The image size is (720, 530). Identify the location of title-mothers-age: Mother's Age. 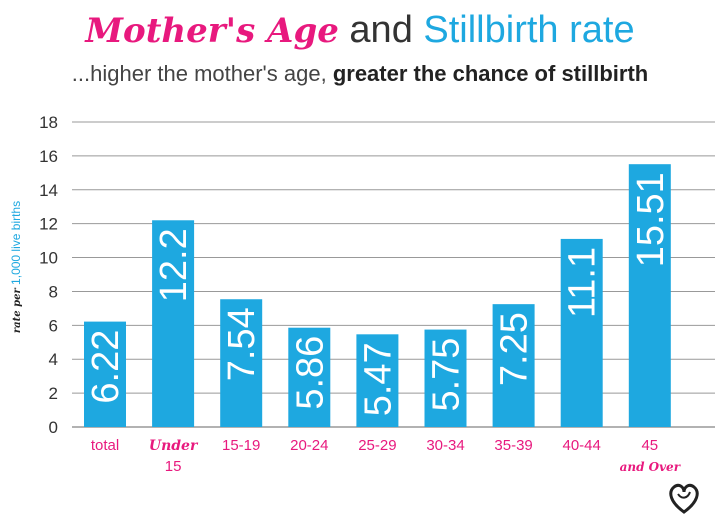
(212, 31).